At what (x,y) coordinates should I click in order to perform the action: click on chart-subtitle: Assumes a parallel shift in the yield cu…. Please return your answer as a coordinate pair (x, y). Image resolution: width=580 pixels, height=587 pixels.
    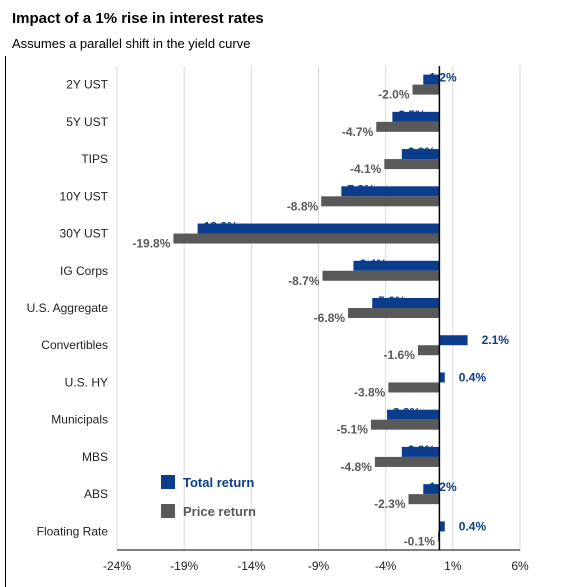
    Looking at the image, I should click on (131, 43).